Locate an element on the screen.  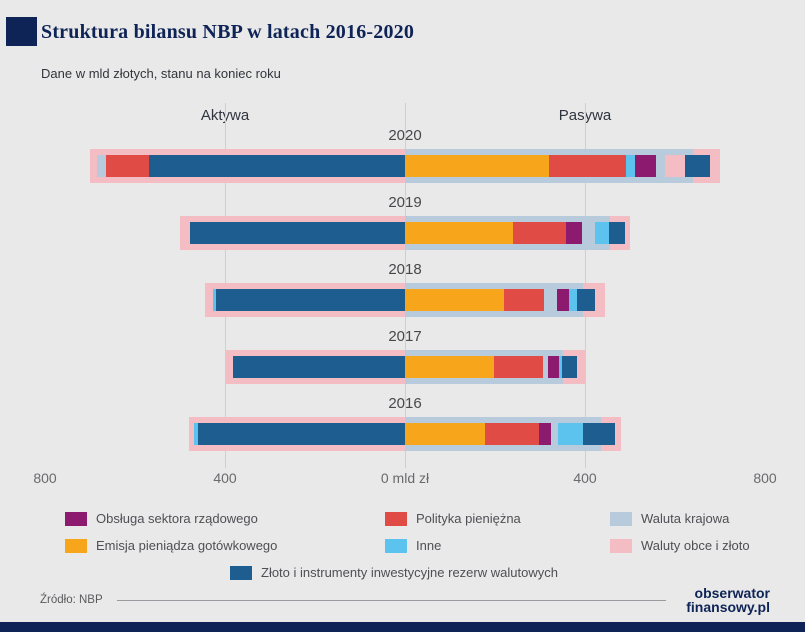
year-label: 2018 is located at coordinates (405, 269).